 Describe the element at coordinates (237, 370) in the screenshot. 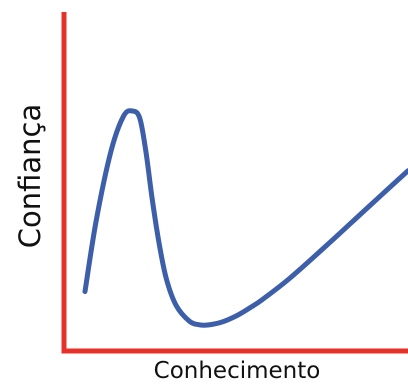

I see `x-axis-label: Conhecimento` at that location.